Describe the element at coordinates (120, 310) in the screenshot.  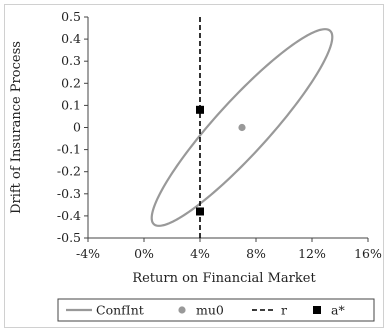
I see `legend-confint-label: ConfInt` at that location.